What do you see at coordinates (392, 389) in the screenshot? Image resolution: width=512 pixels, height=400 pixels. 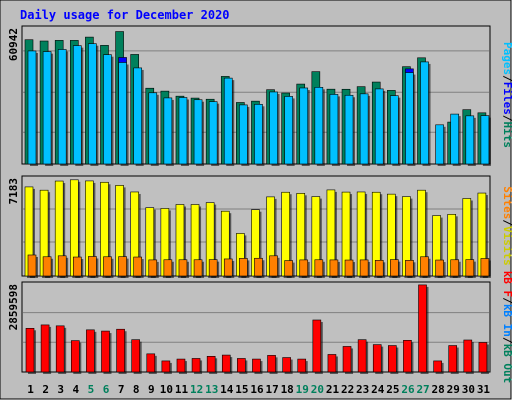 I see `x-tick-label-day-25: 25` at bounding box center [392, 389].